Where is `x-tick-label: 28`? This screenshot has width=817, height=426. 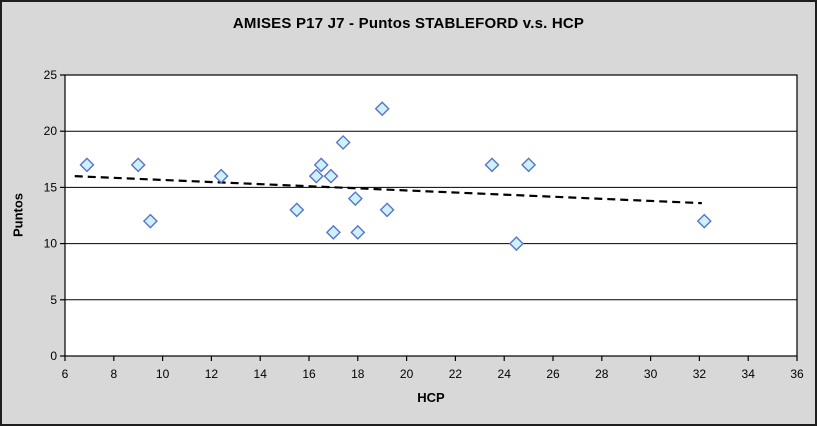
x-tick-label: 28 is located at coordinates (602, 374).